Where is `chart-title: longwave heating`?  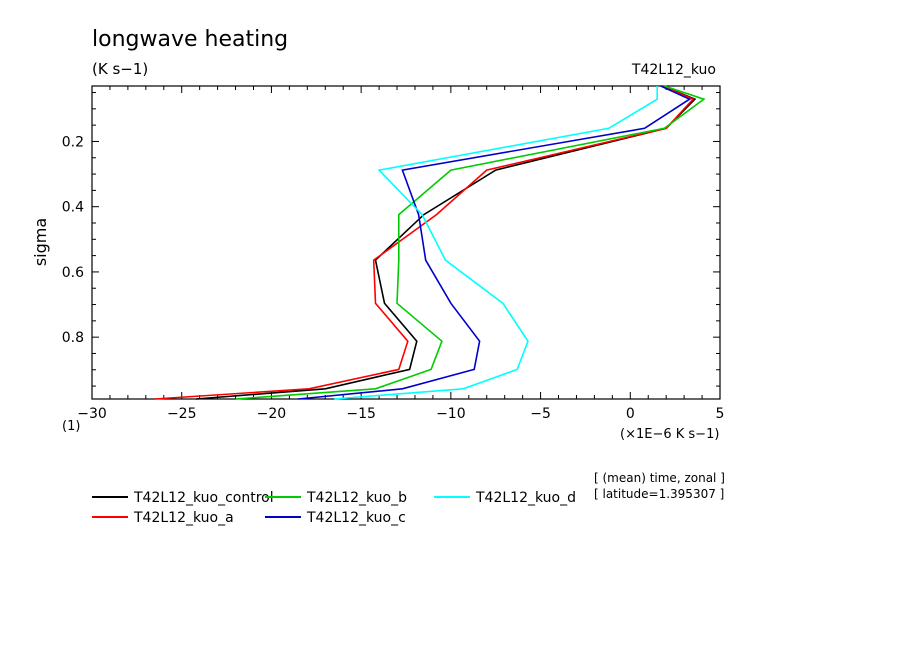
chart-title: longwave heating is located at coordinates (190, 39).